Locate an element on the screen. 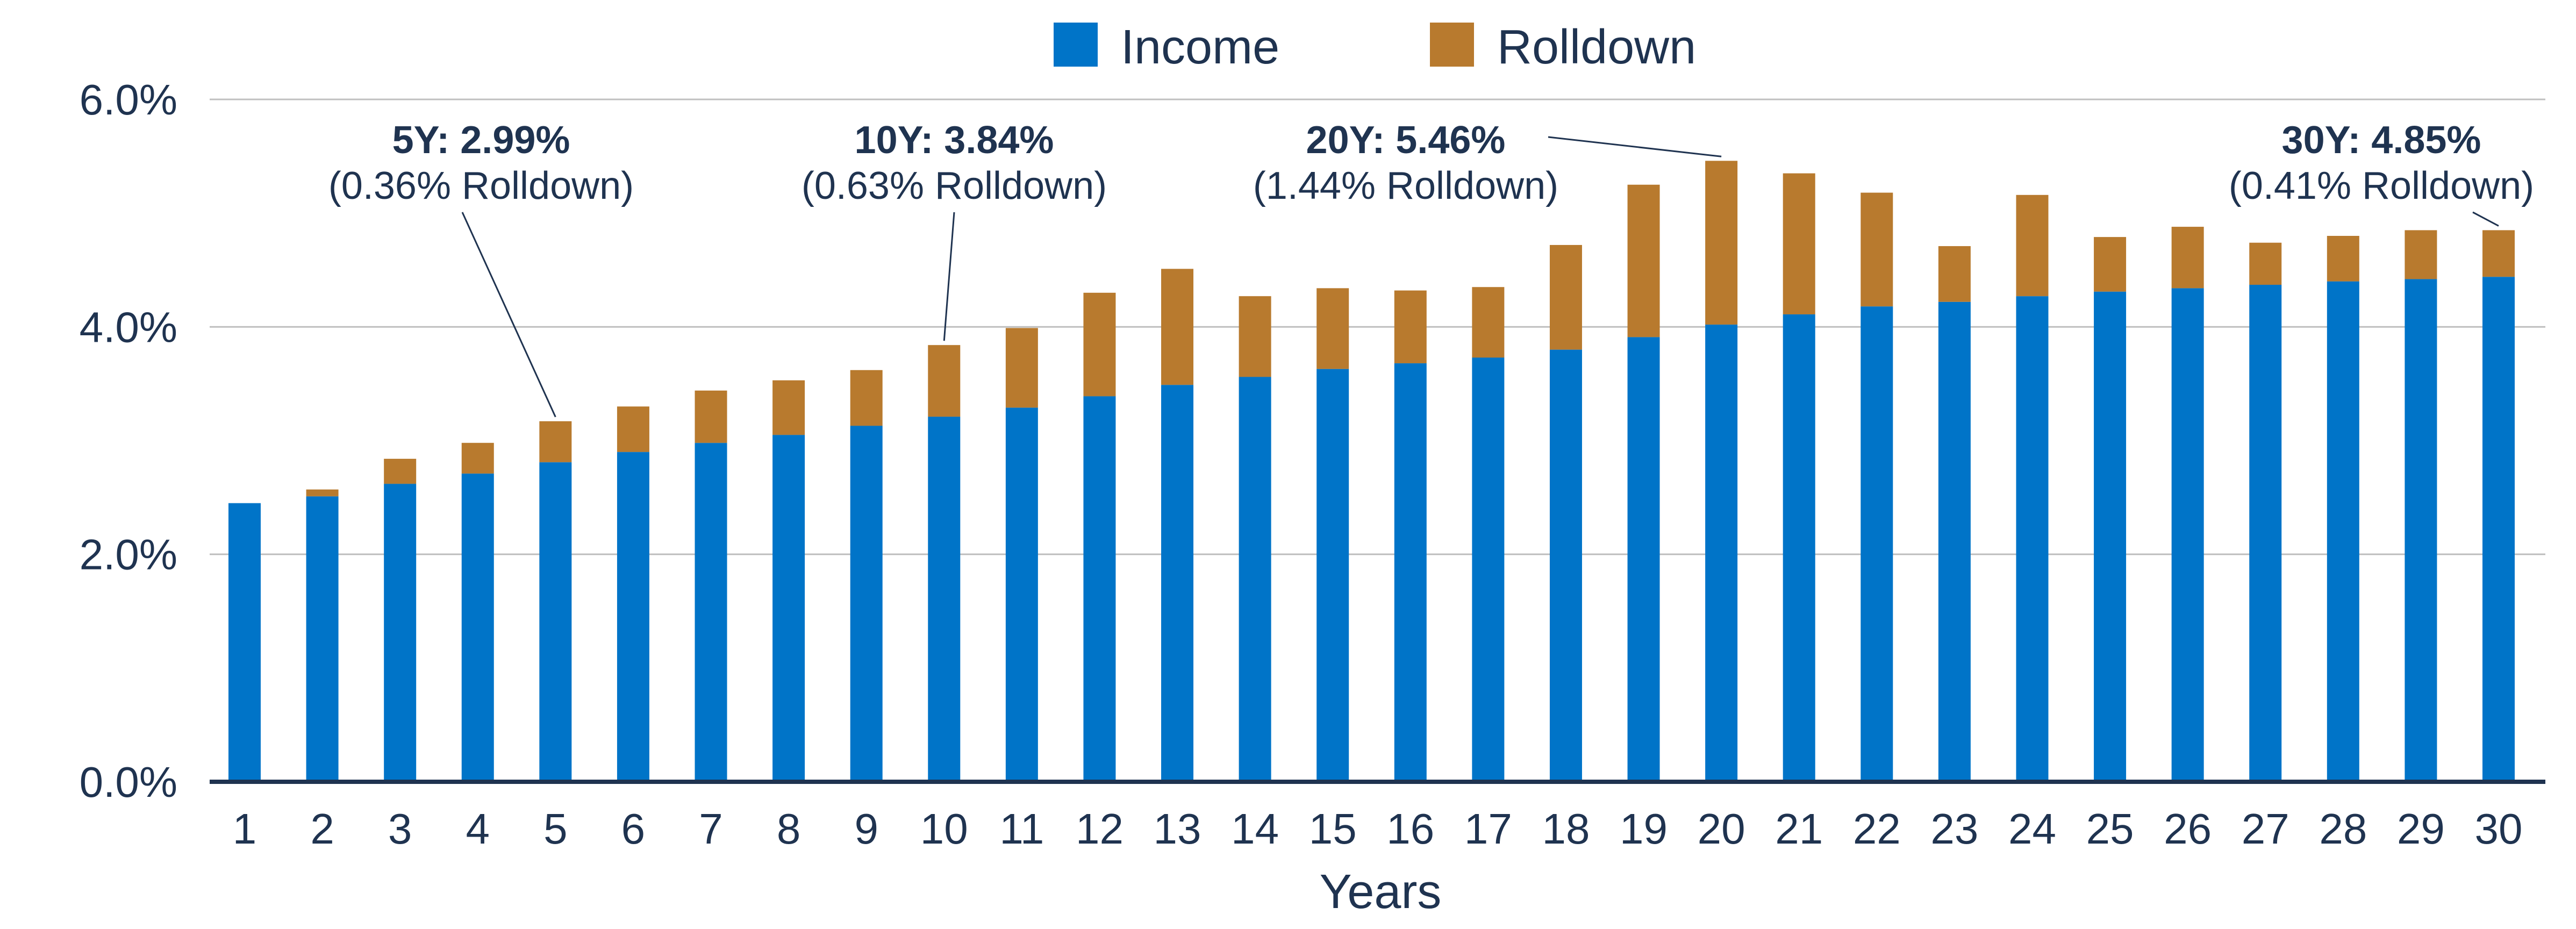 The width and height of the screenshot is (2576, 929). x-tick-label: 14 is located at coordinates (1255, 829).